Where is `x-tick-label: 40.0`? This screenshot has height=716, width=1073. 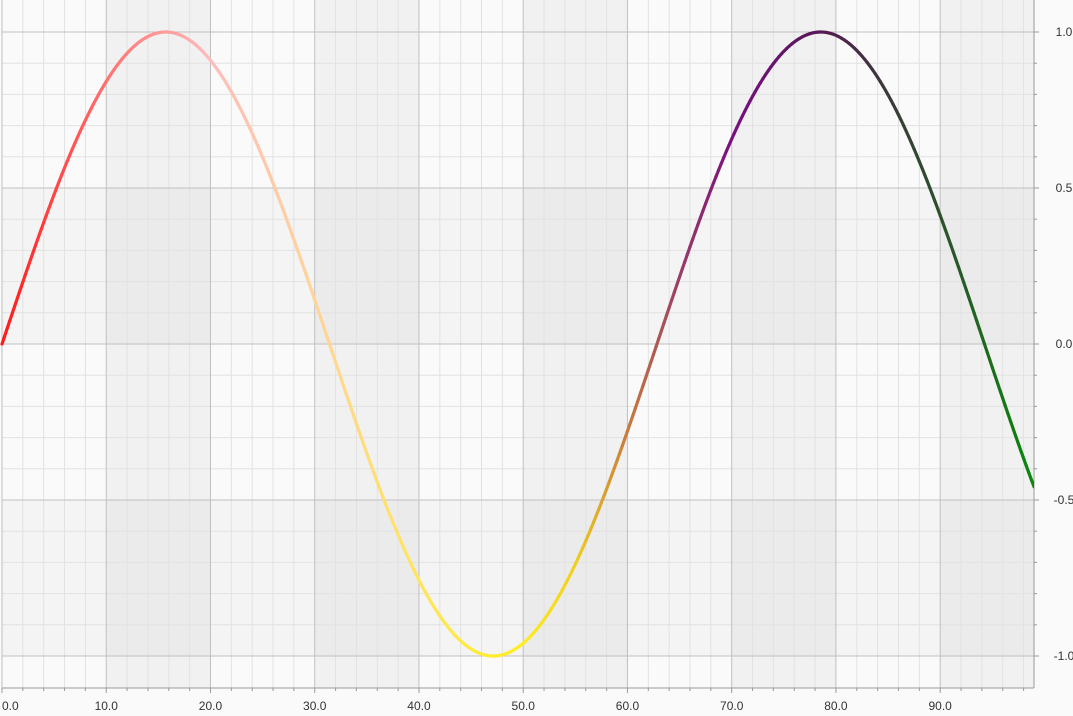 x-tick-label: 40.0 is located at coordinates (419, 706).